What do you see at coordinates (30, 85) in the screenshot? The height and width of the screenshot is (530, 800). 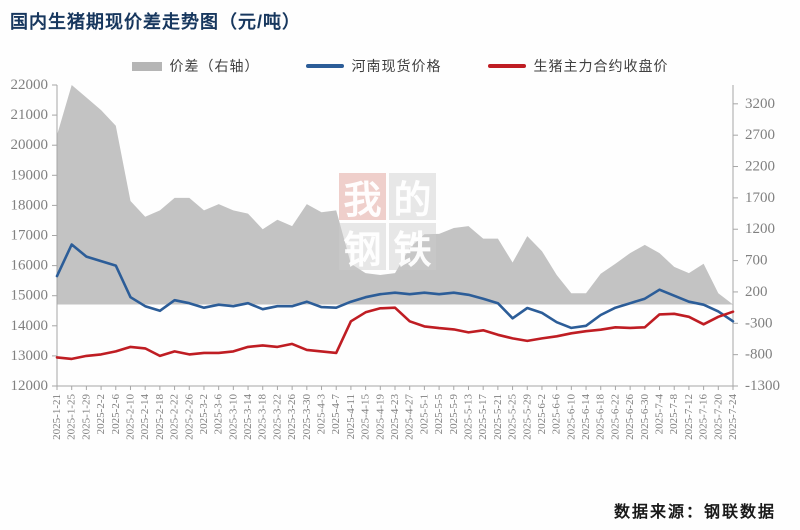 I see `left-axis-tick-label: 22000` at bounding box center [30, 85].